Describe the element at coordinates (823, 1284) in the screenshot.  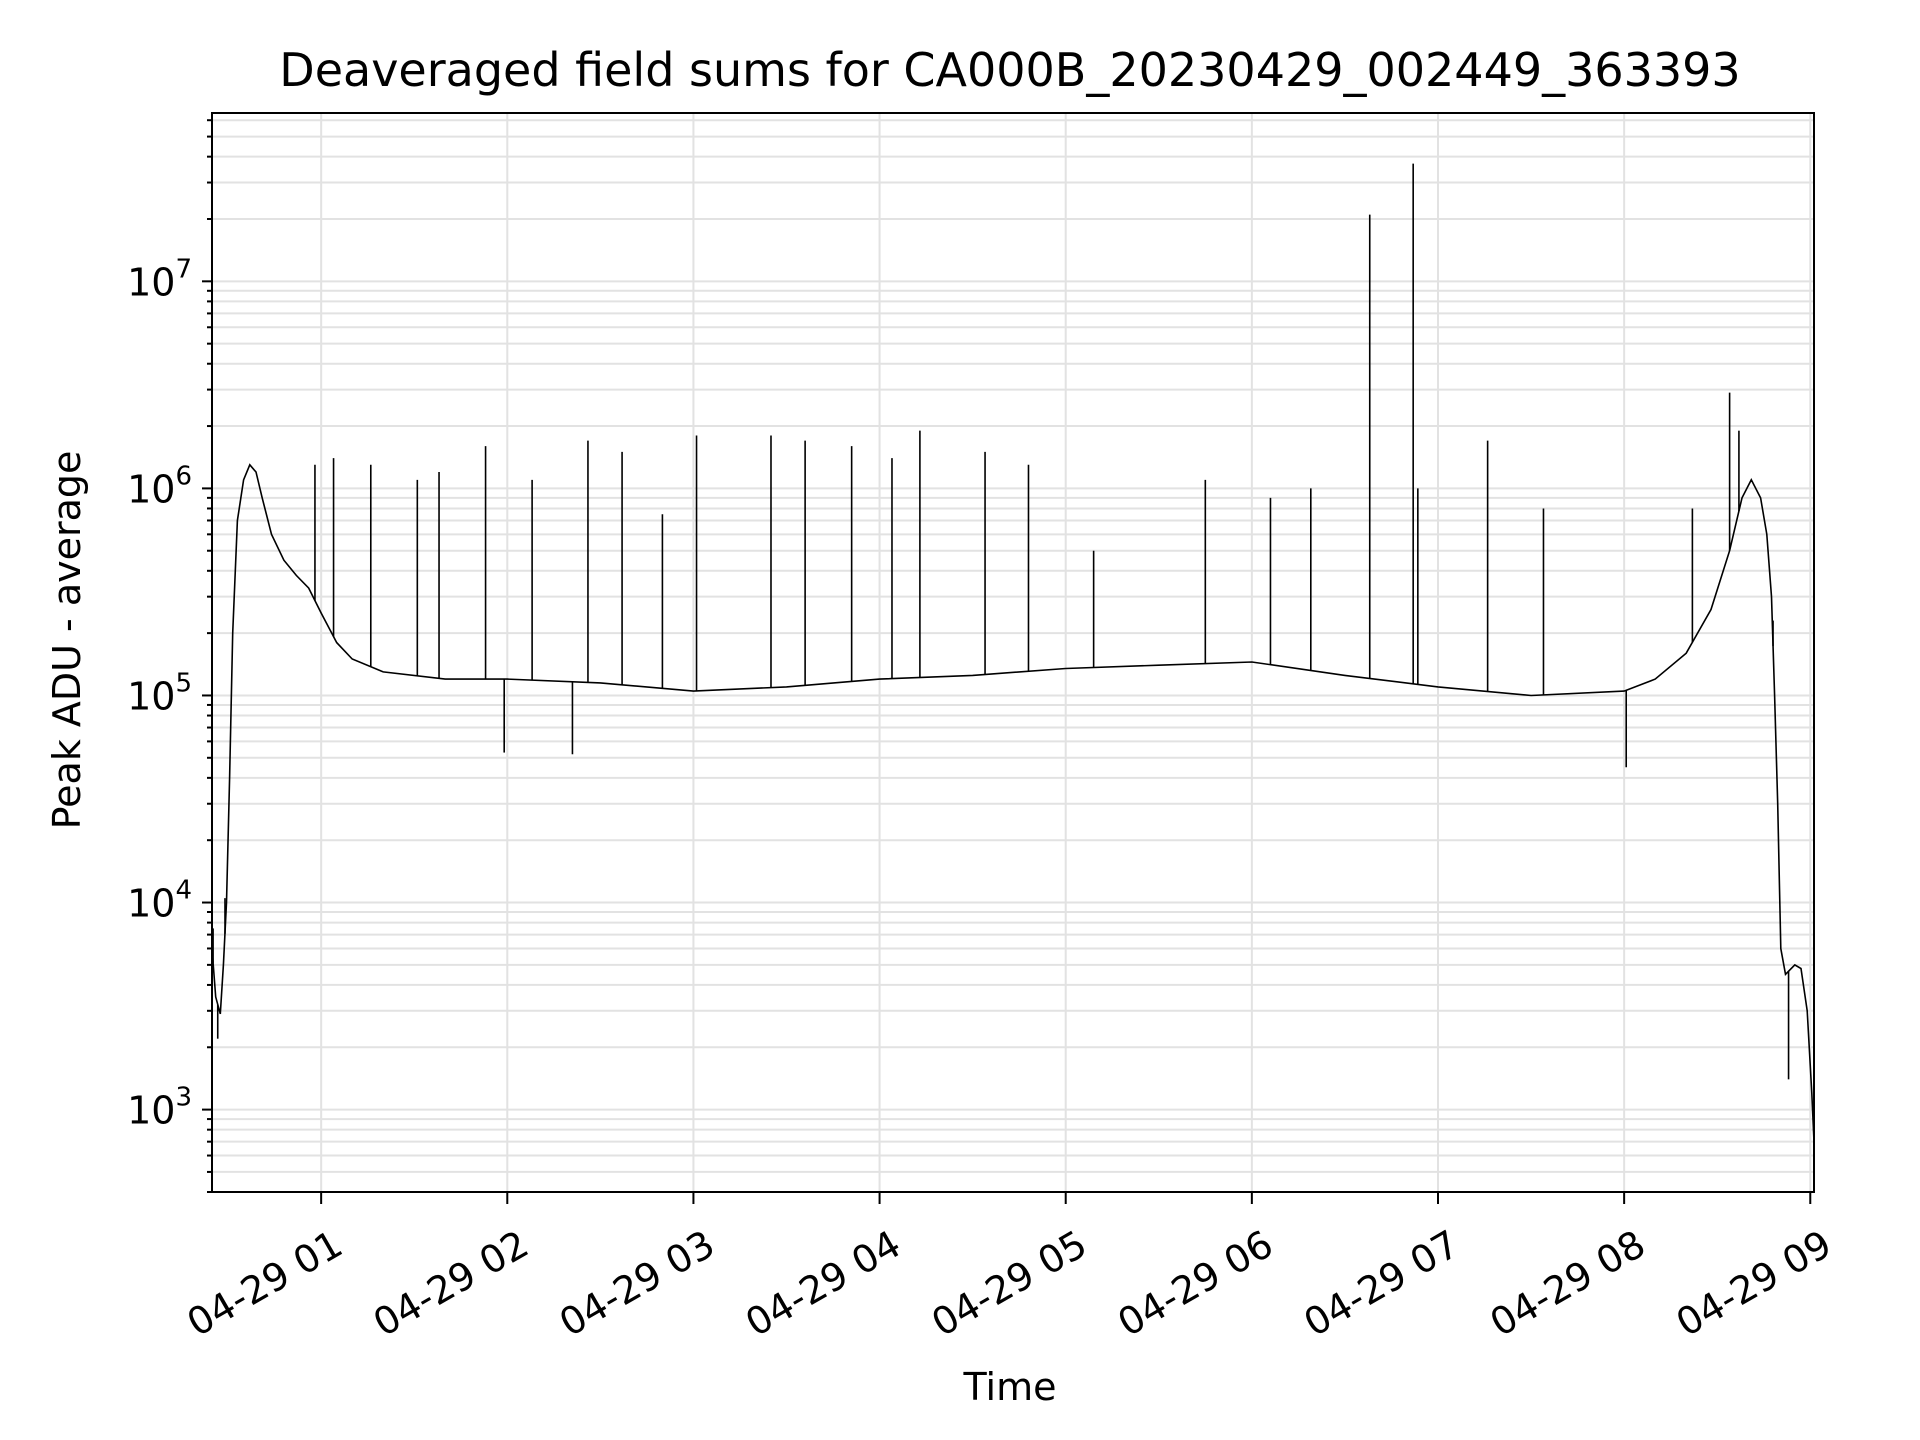
I see `x-tick-label: 04-29 04` at that location.